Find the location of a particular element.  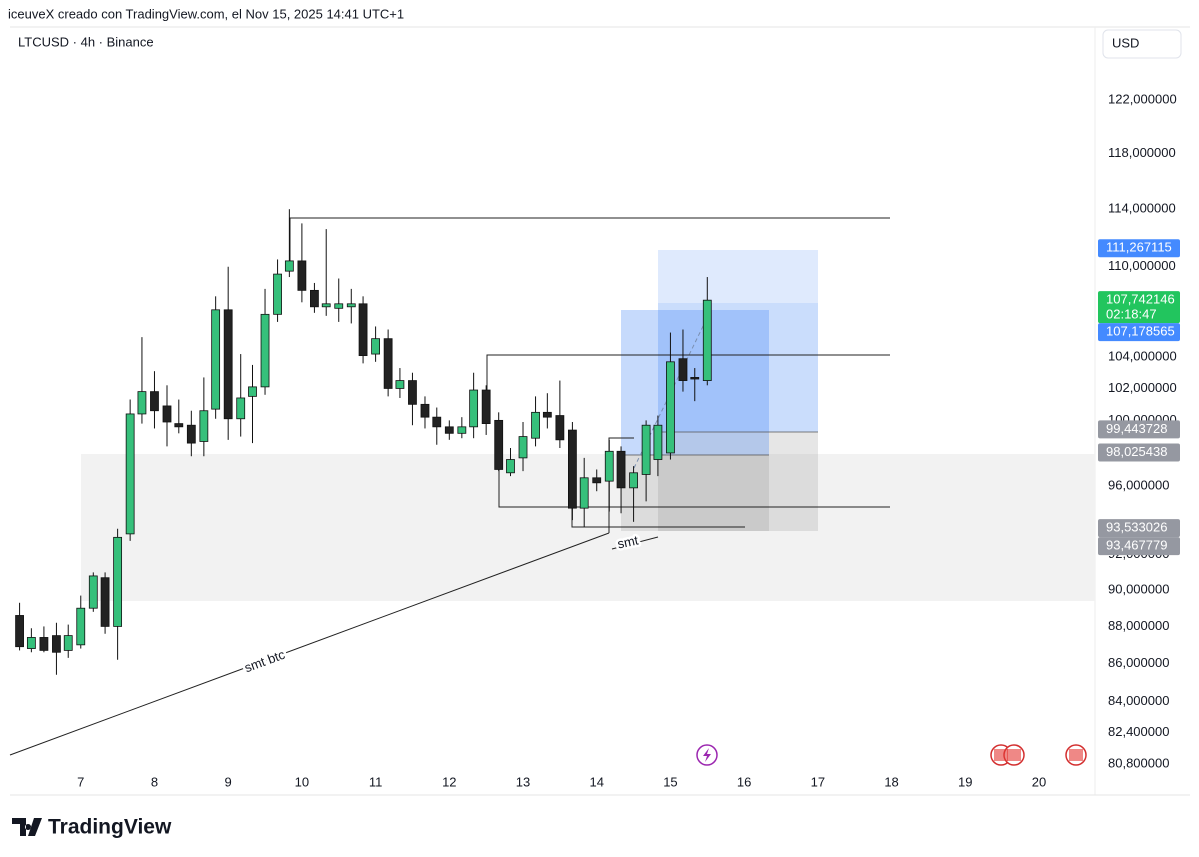

price-label: 107,178565 is located at coordinates (1140, 331).